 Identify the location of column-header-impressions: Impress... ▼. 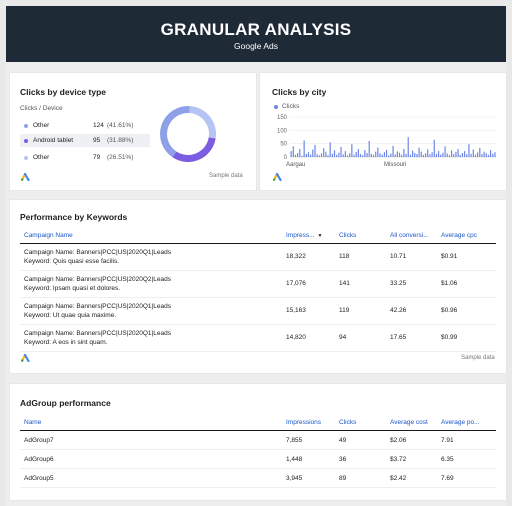
(308, 236).